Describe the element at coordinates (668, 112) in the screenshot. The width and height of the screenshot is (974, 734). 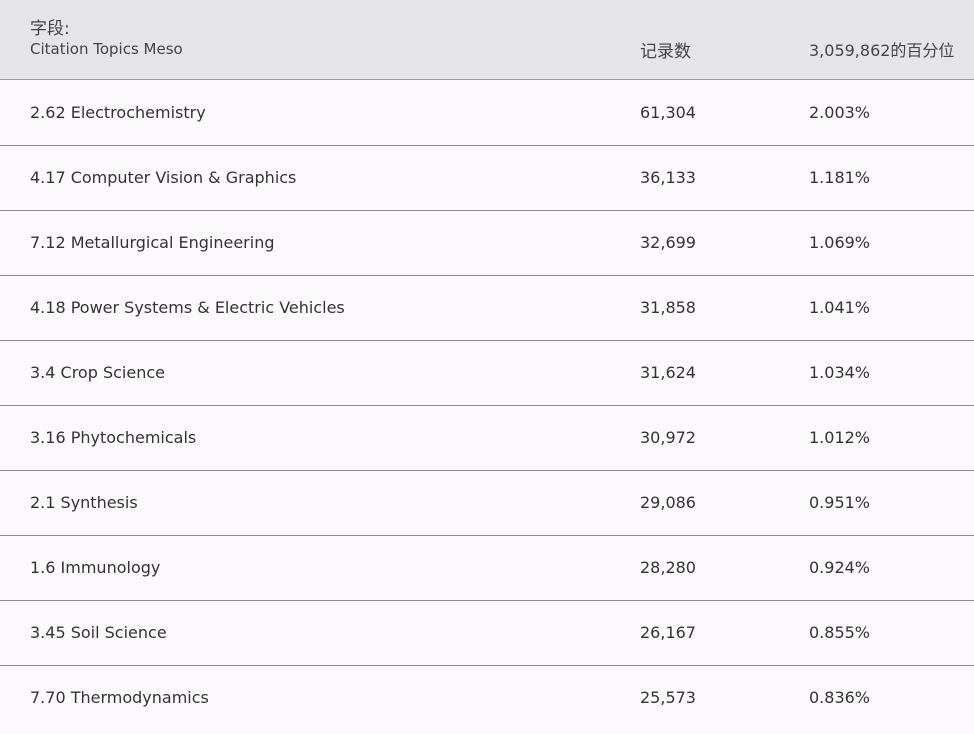
I see `records-cell: 61,304` at that location.